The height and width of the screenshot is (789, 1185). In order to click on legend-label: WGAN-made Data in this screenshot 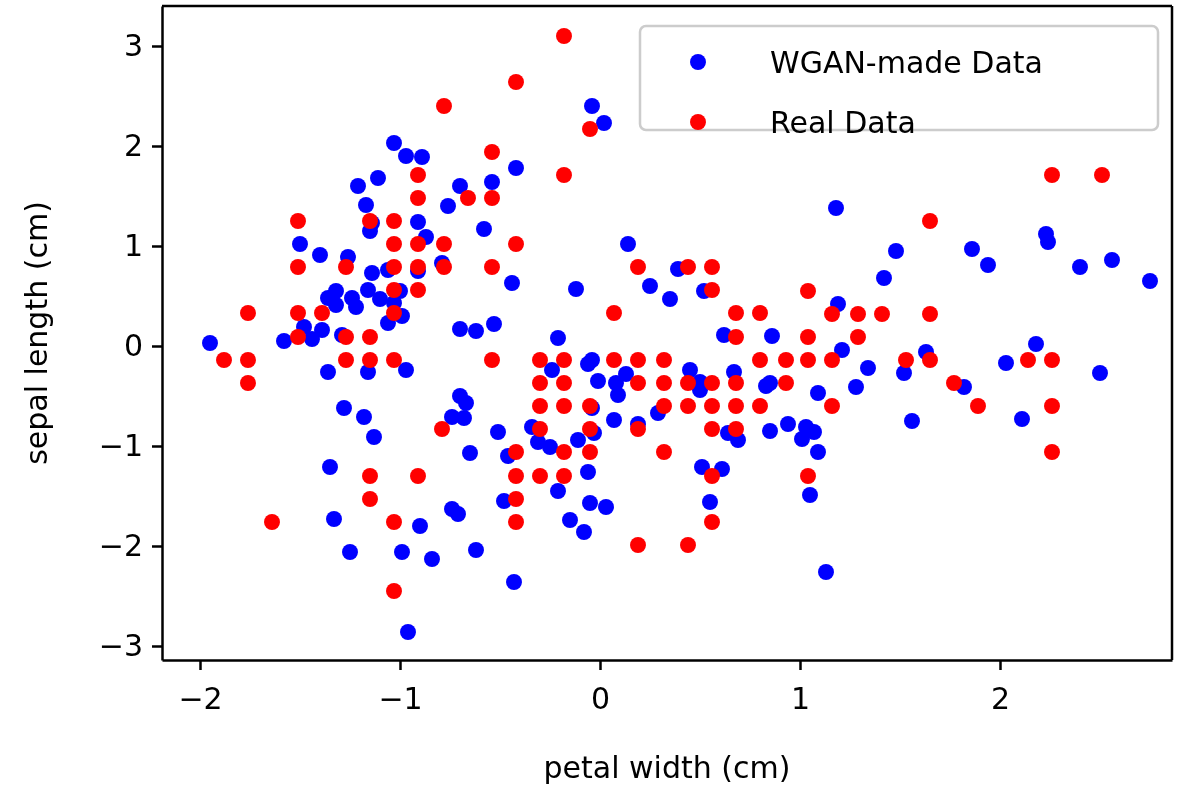, I will do `click(906, 62)`.